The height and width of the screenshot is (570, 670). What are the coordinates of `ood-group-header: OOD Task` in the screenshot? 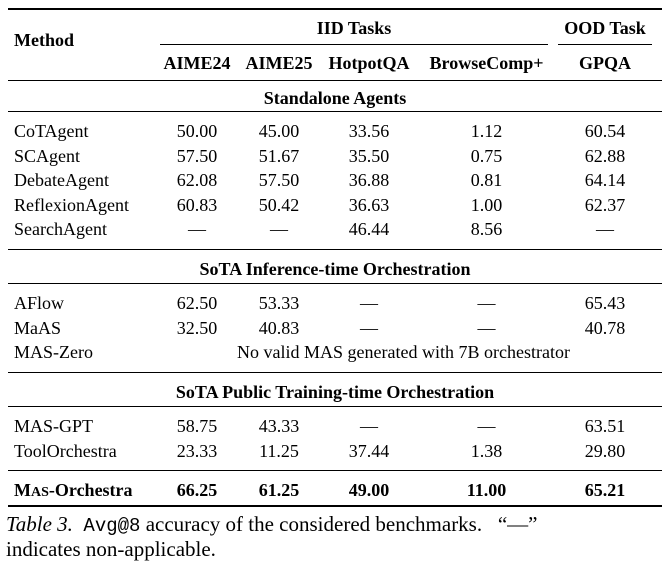 It's located at (605, 28).